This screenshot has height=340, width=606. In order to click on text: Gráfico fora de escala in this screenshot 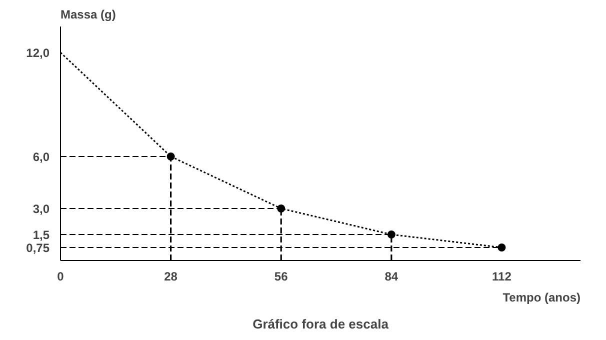, I will do `click(321, 324)`.